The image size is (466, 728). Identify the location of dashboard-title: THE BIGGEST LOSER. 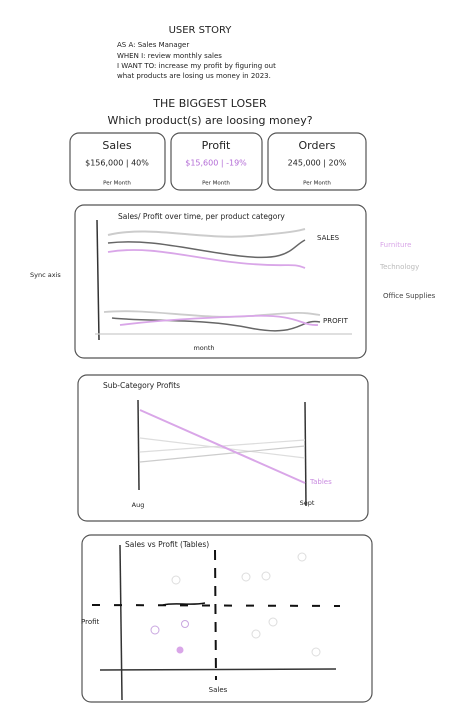
(209, 103).